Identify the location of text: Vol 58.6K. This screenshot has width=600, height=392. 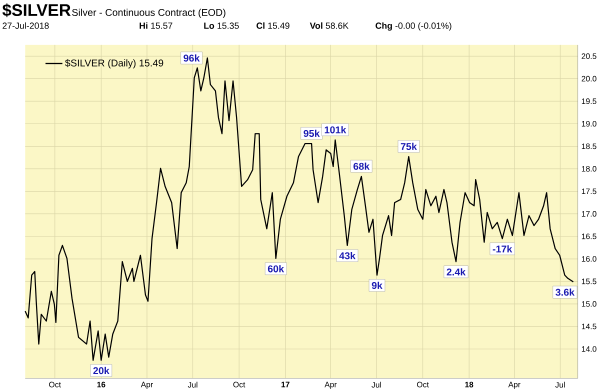
(329, 25).